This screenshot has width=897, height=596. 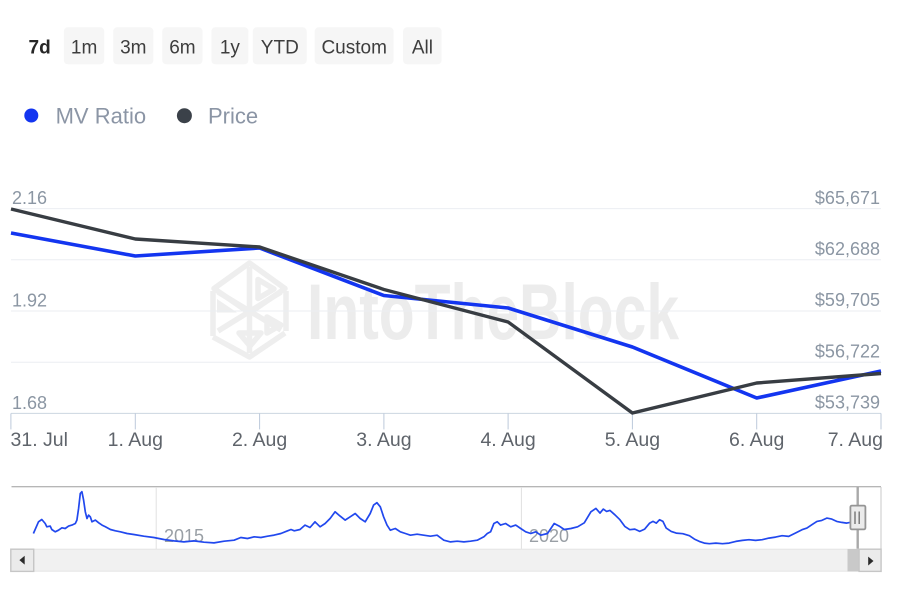 What do you see at coordinates (133, 47) in the screenshot?
I see `svg-text: 3m` at bounding box center [133, 47].